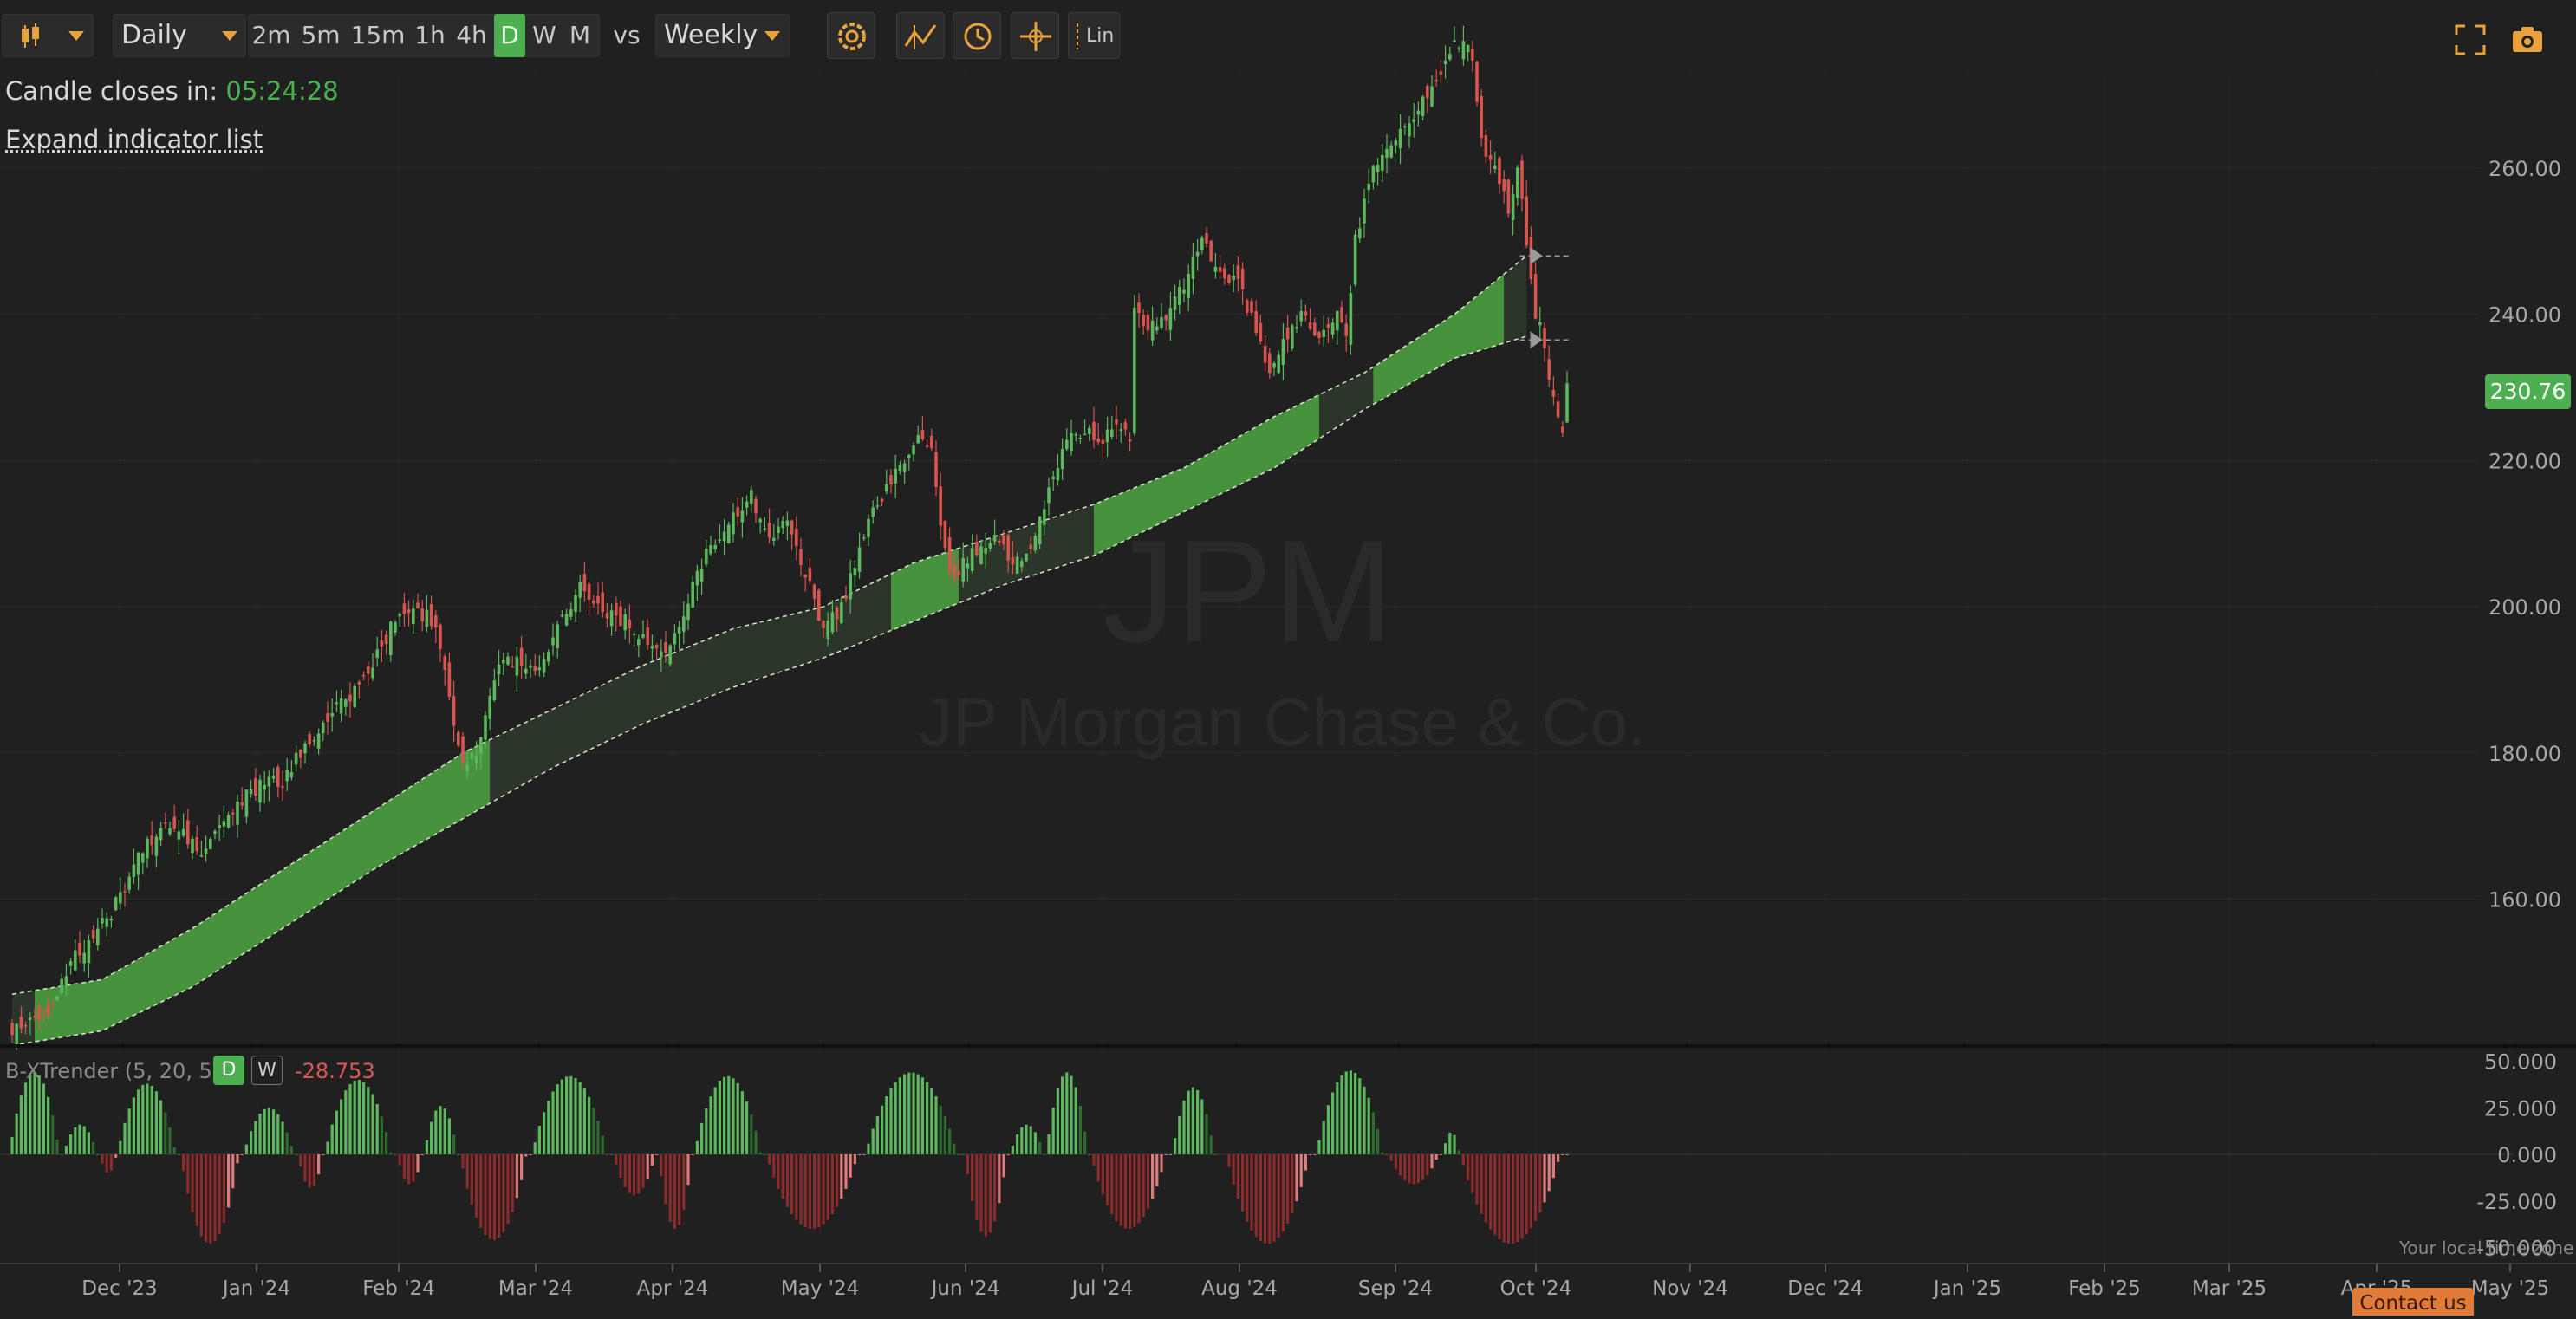 This screenshot has width=2576, height=1319. What do you see at coordinates (2413, 1302) in the screenshot?
I see `contact-us-button: Contact us` at bounding box center [2413, 1302].